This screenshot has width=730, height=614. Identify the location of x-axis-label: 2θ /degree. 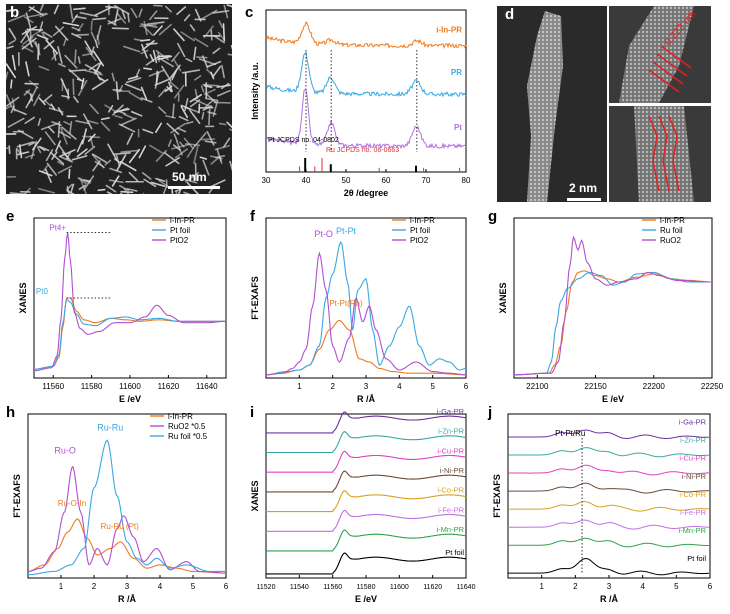
(366, 193).